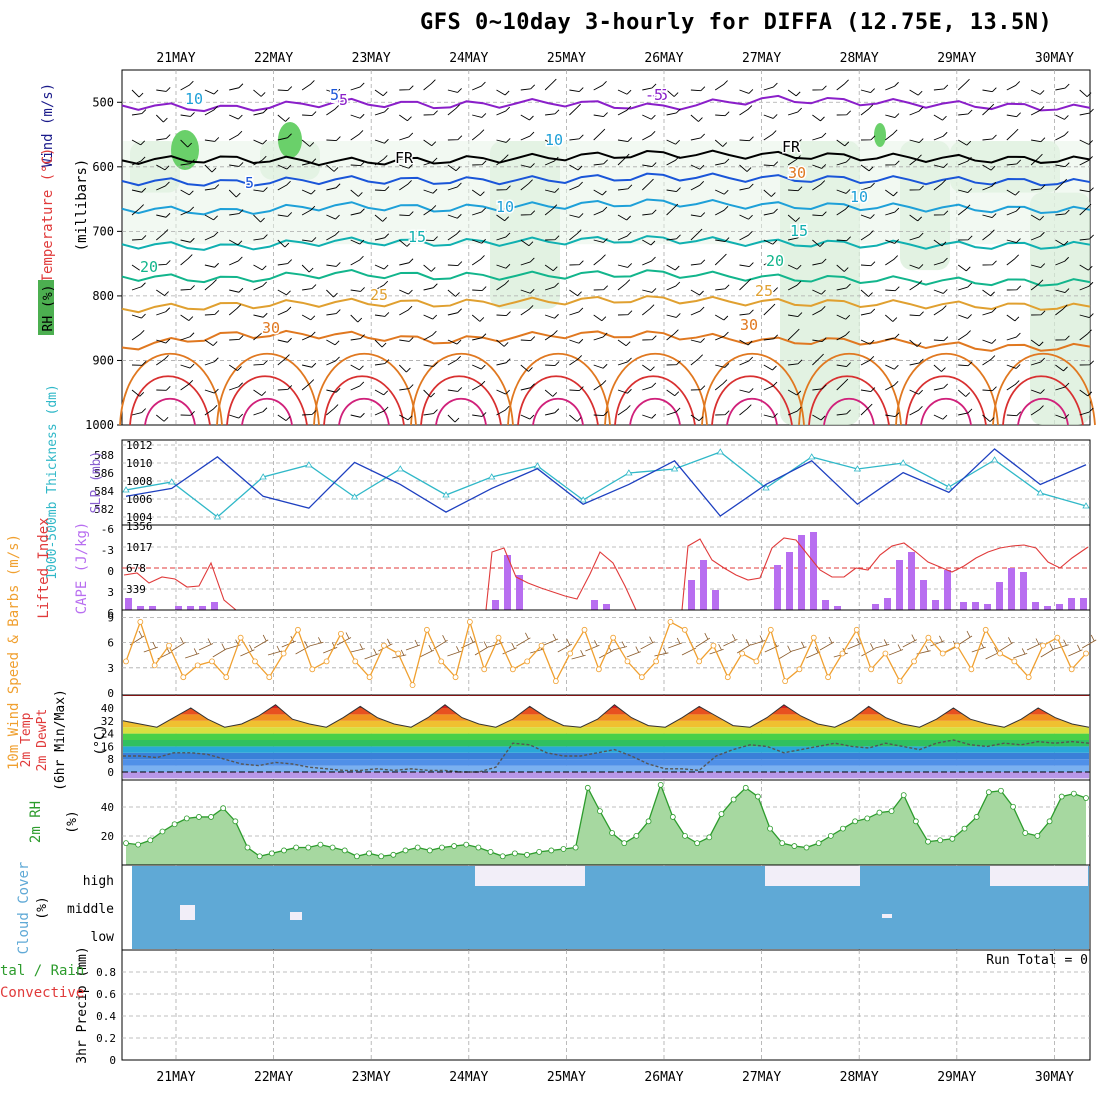  Describe the element at coordinates (468, 58) in the screenshot. I see `top-date-label: 24MAY` at that location.